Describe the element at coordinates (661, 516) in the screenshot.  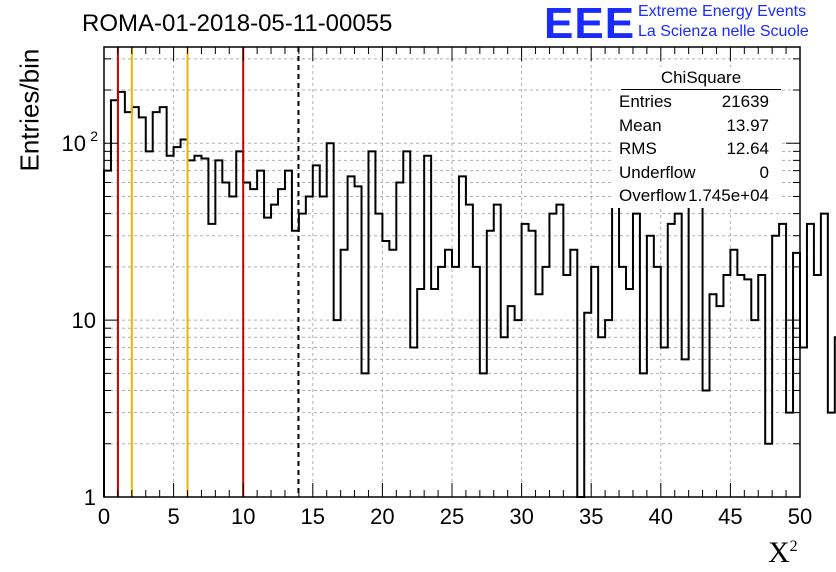
I see `x-tick-label: 40` at that location.